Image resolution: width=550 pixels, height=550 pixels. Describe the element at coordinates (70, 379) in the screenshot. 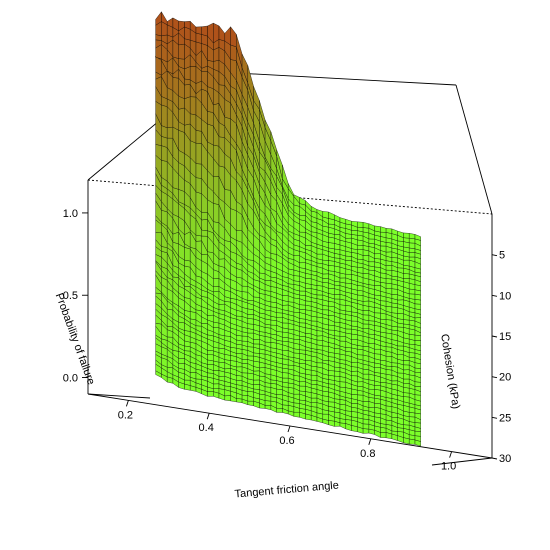

I see `z-tick-label: 0.0` at that location.